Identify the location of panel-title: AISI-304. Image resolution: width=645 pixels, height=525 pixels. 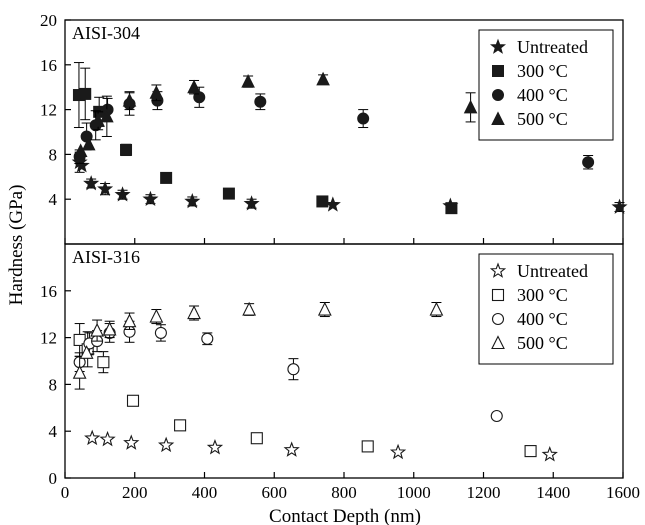
(106, 33).